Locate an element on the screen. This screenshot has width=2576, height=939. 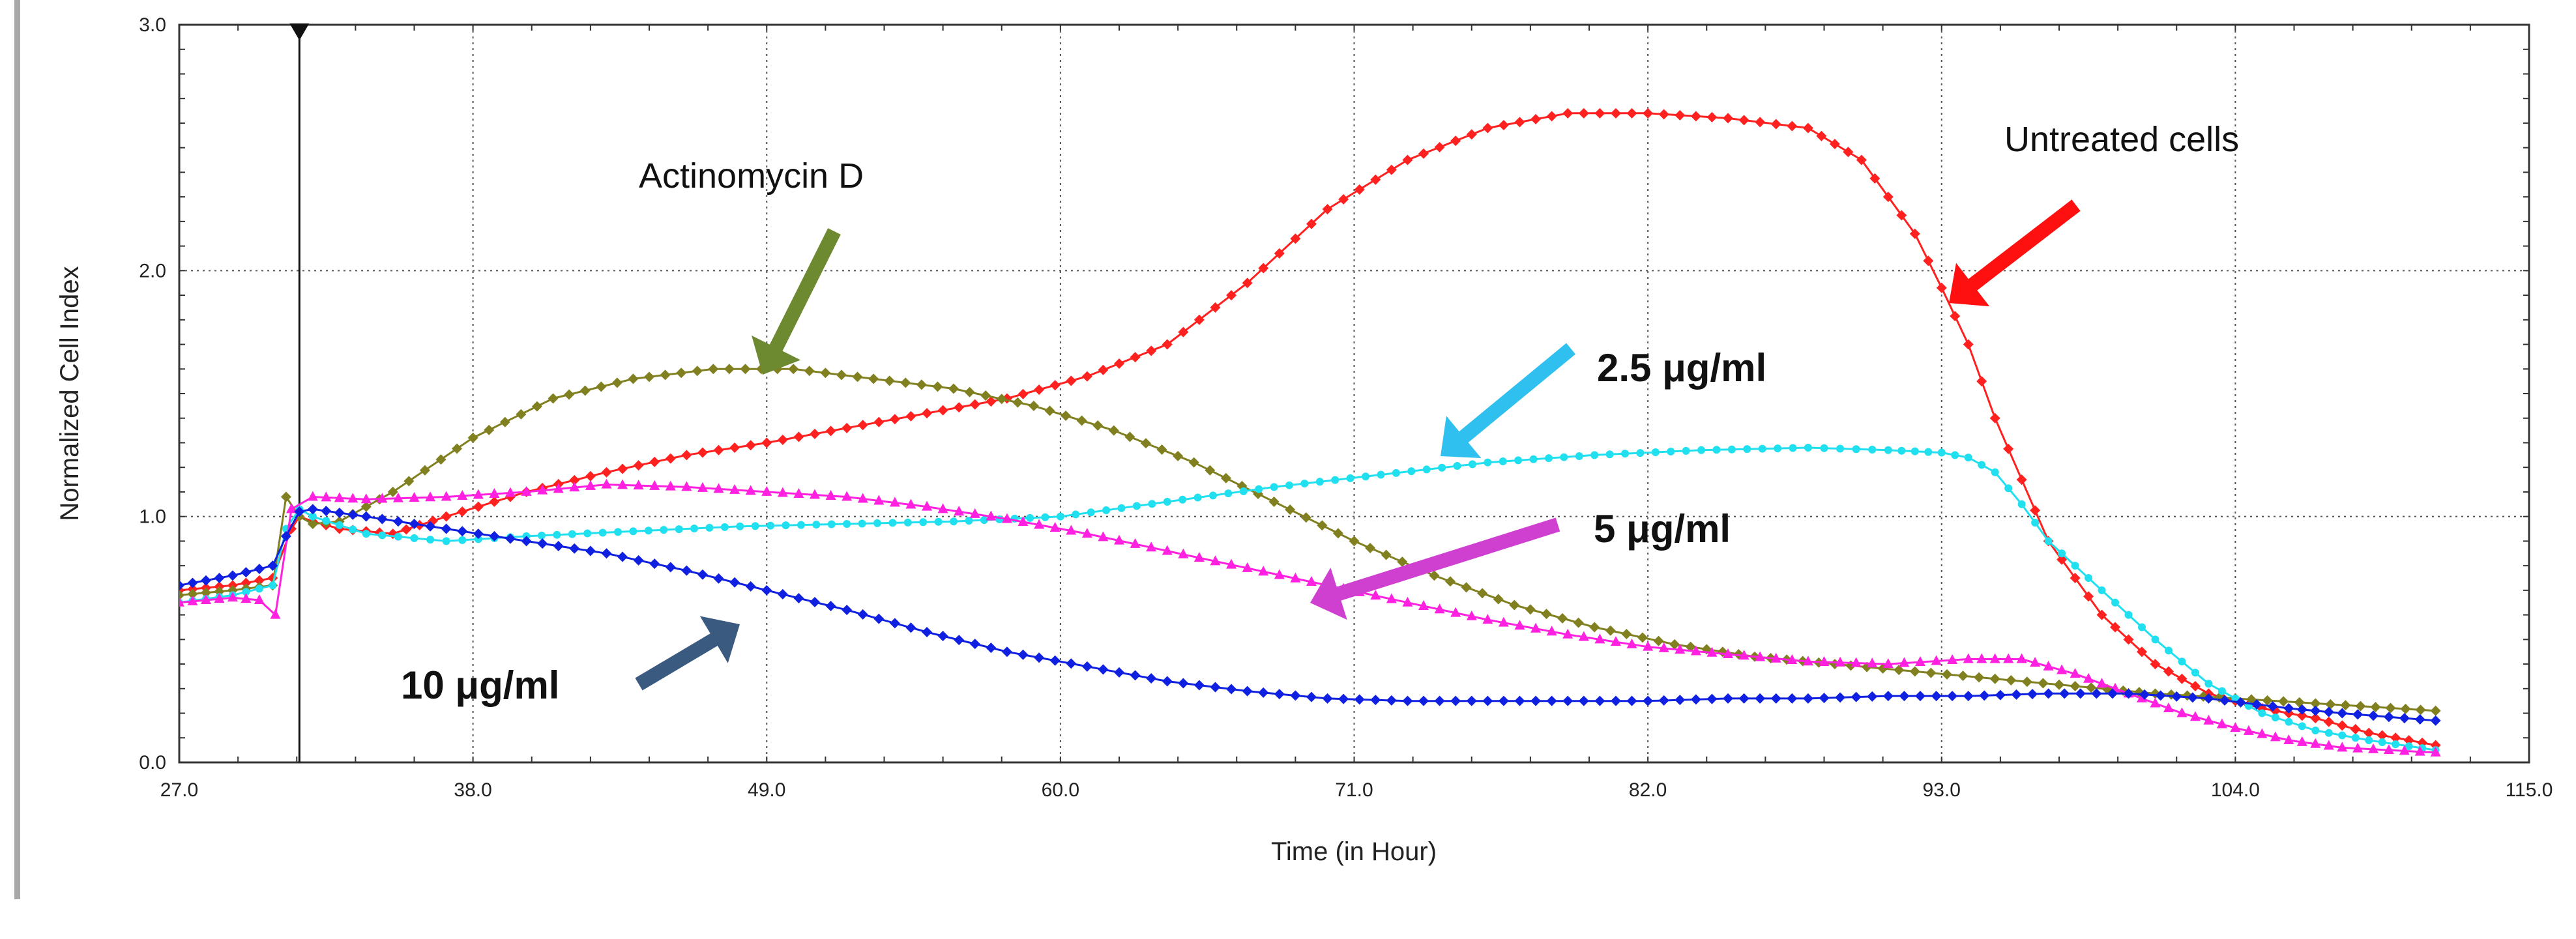
x-axis-title: Time (in Hour) is located at coordinates (1354, 851).